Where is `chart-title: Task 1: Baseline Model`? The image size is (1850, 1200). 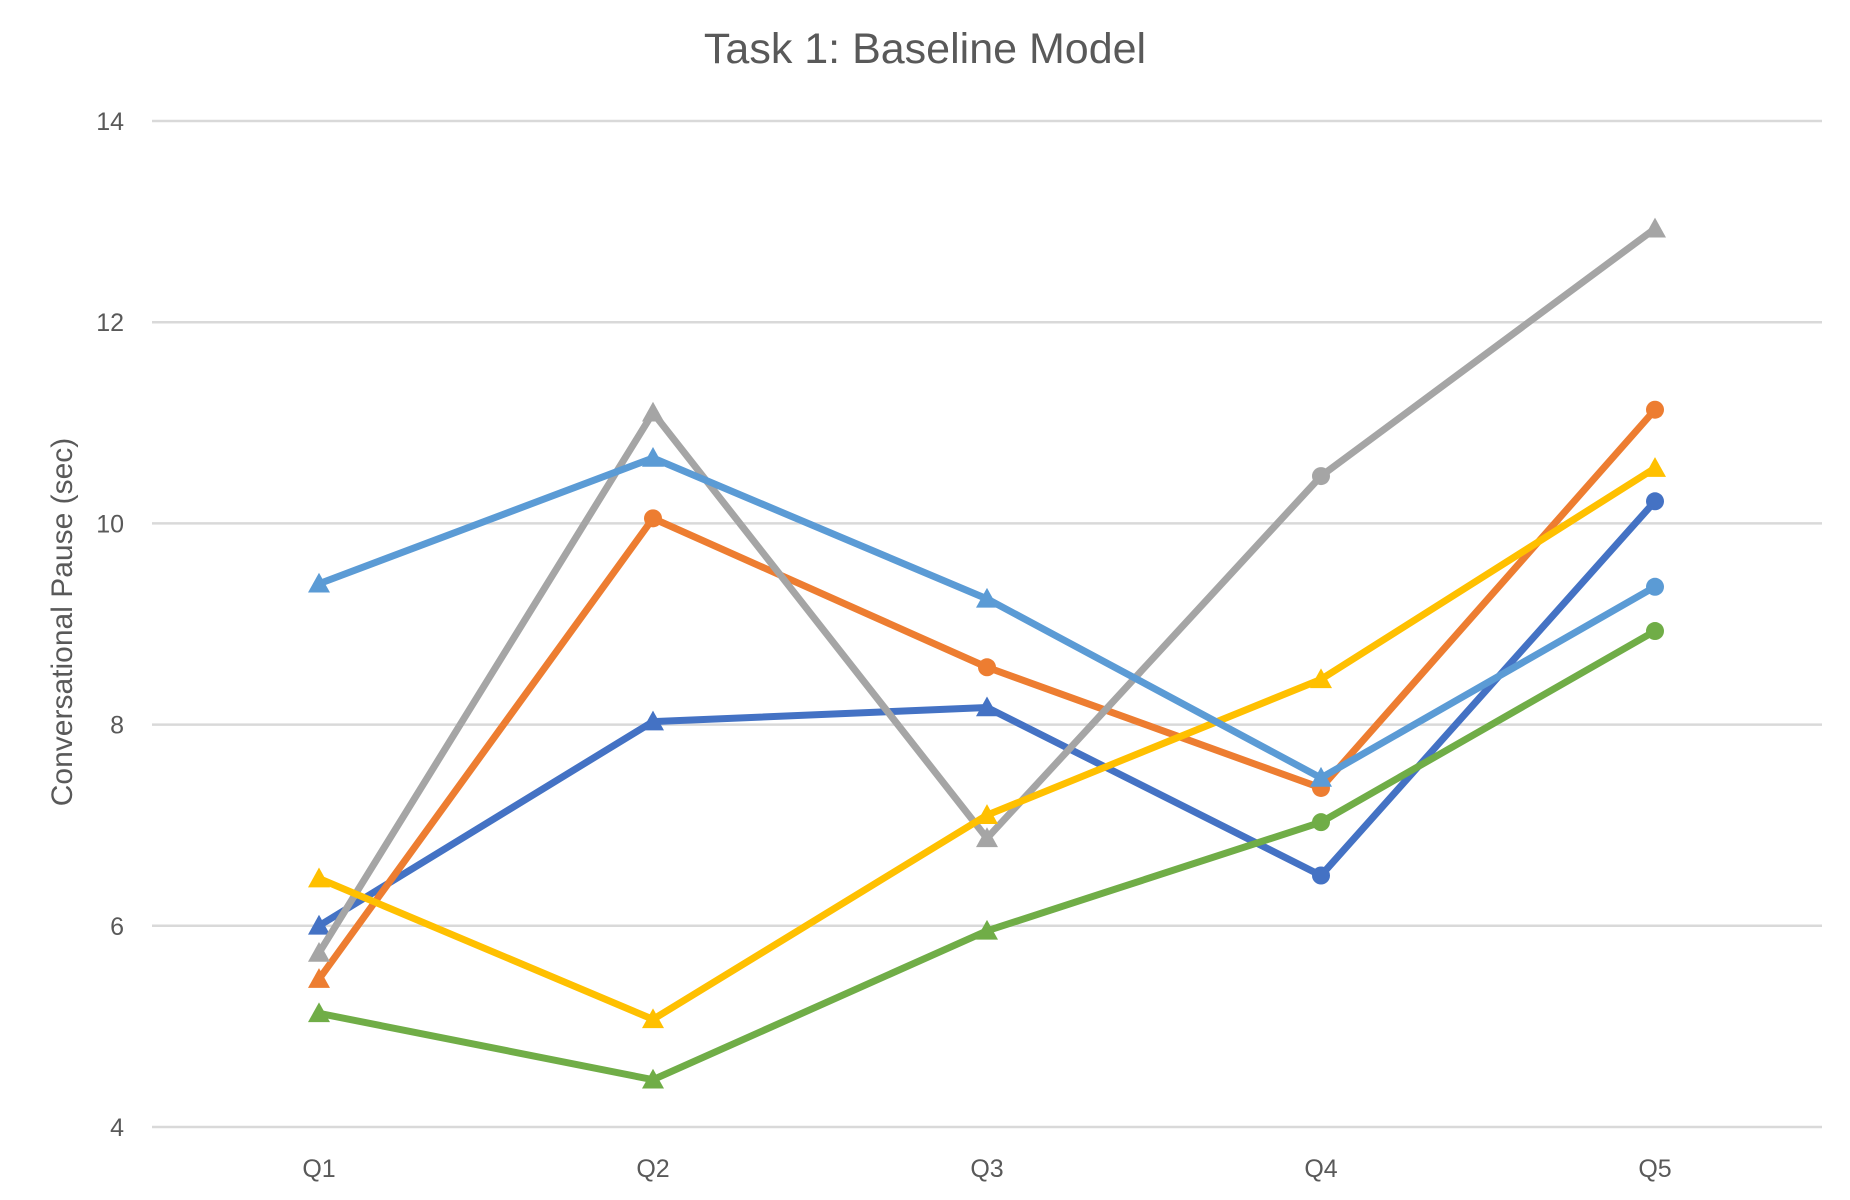 chart-title: Task 1: Baseline Model is located at coordinates (925, 49).